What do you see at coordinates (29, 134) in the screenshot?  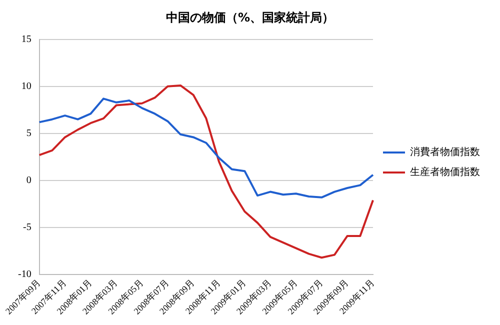 I see `y-tick-label: 5` at bounding box center [29, 134].